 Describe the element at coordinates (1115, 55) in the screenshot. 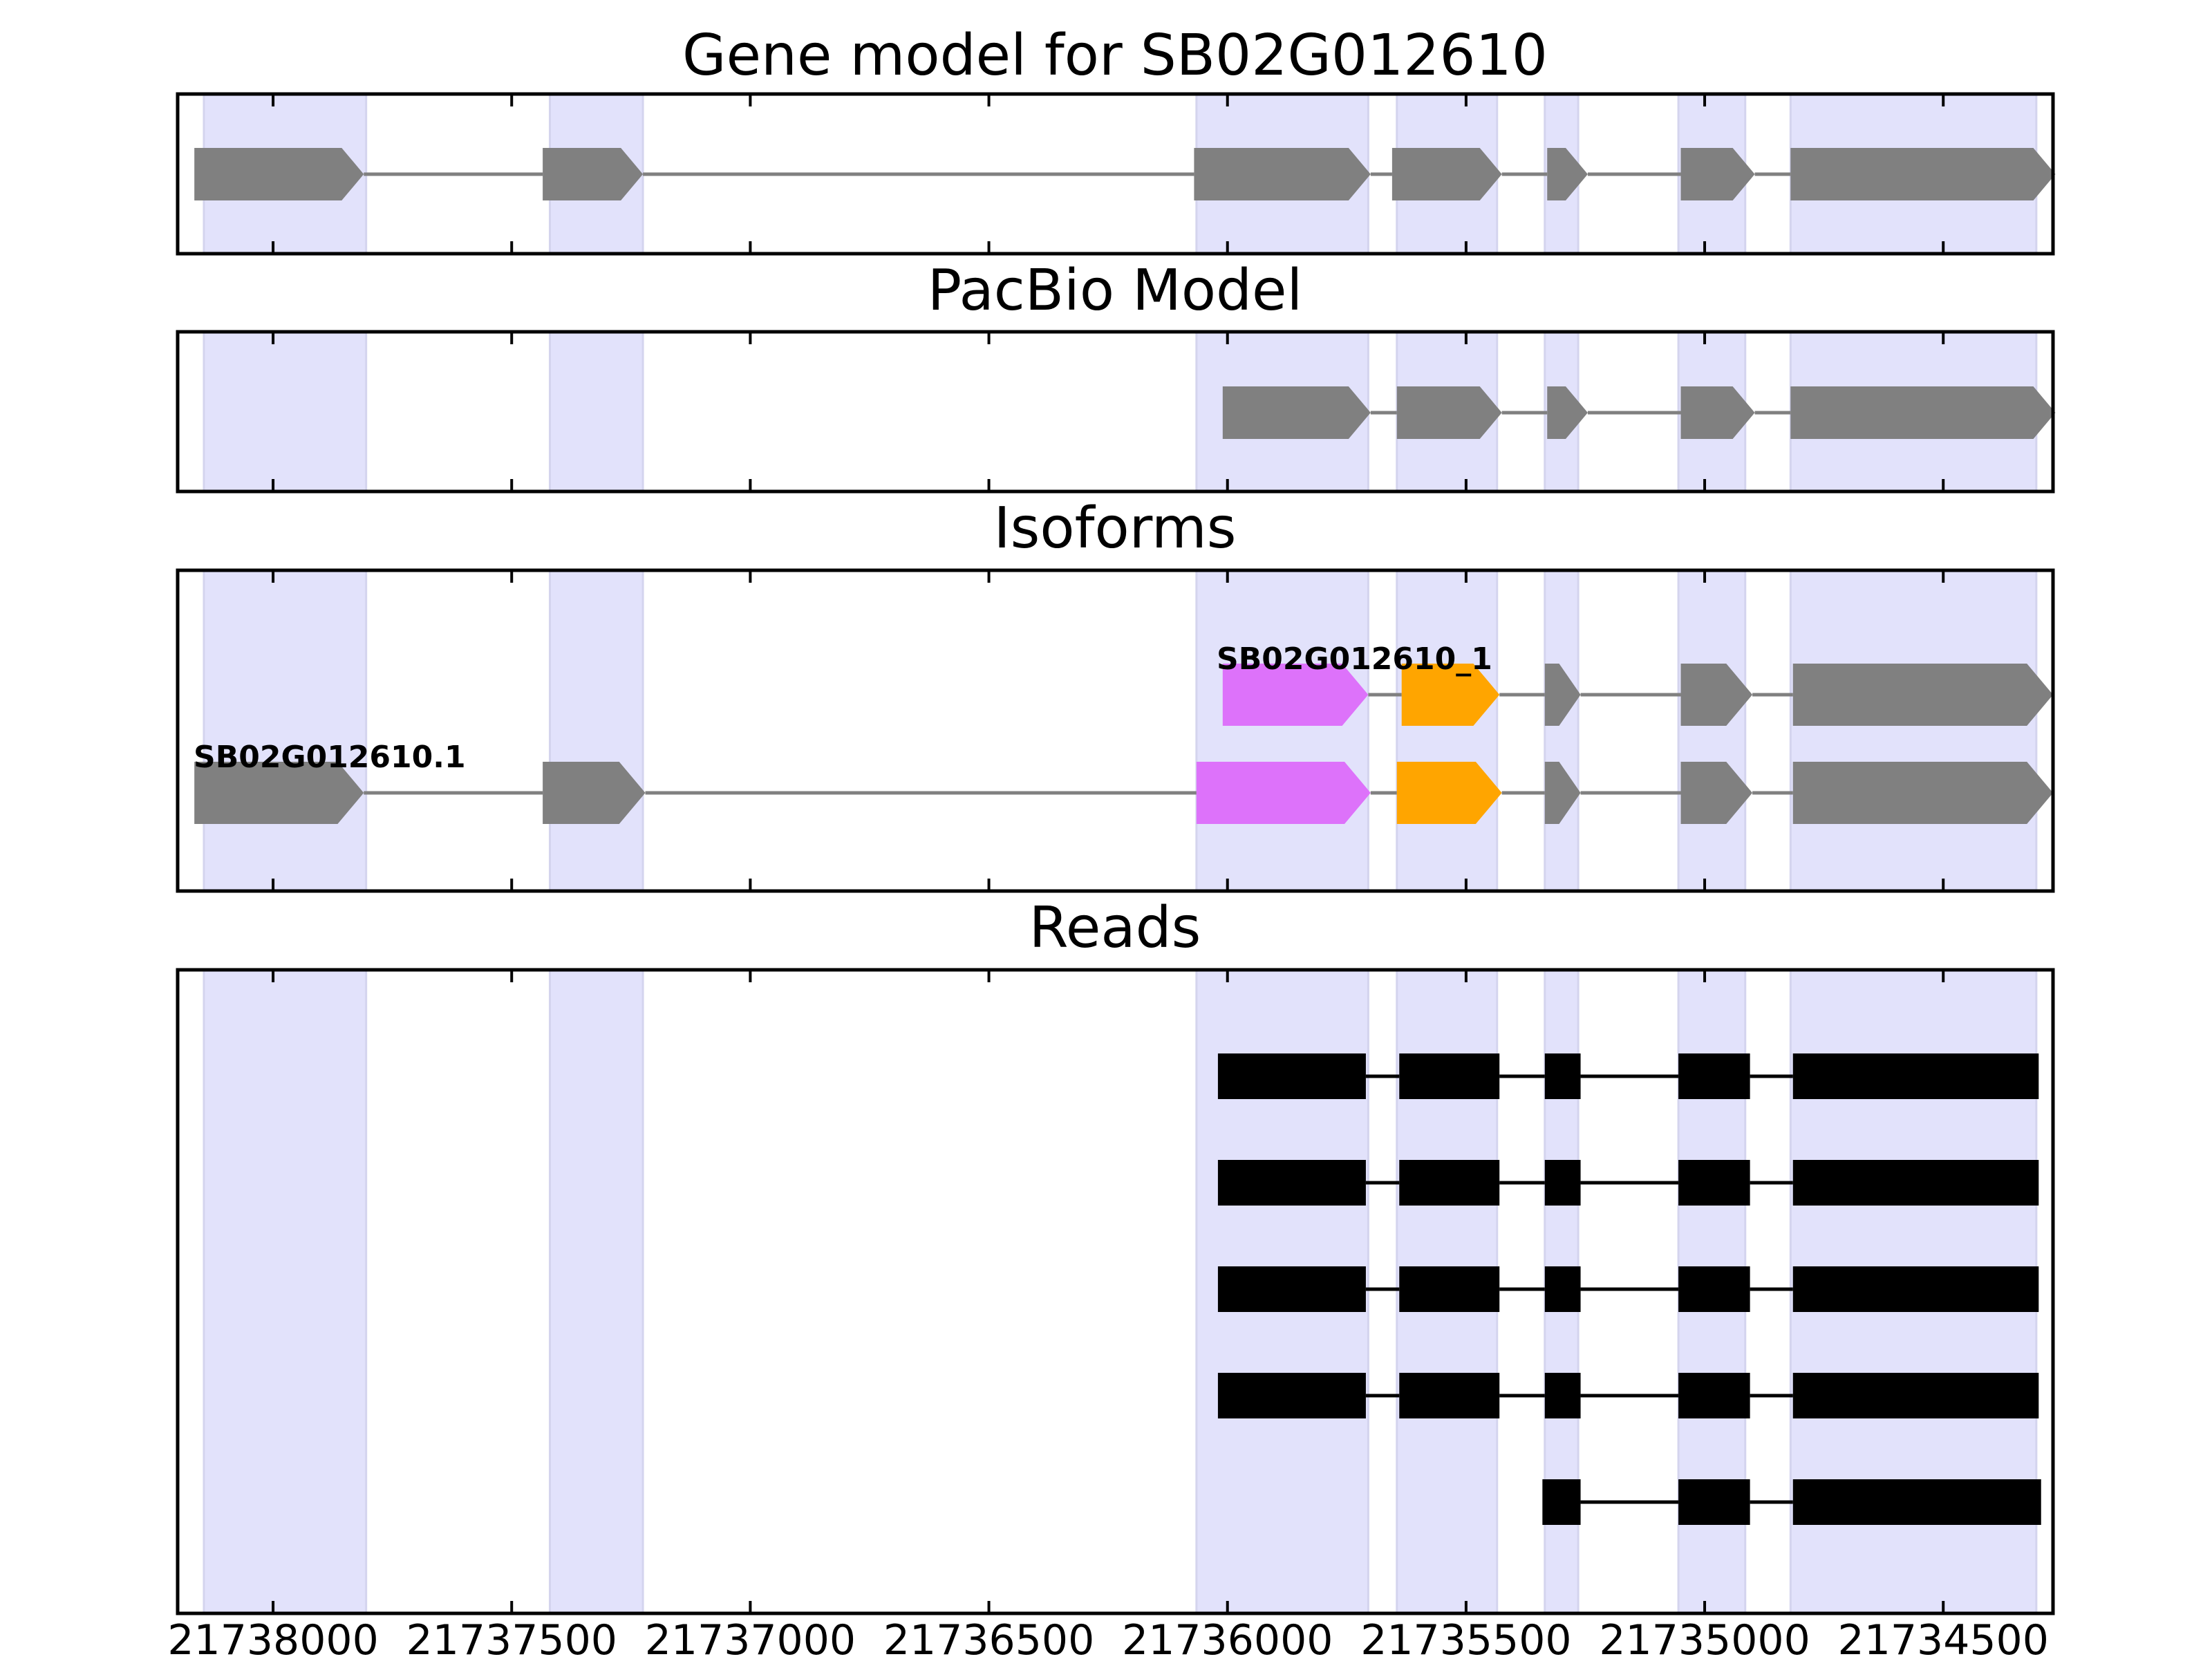

I see `panel-title-gene-model: Gene model for SB02G012610` at that location.